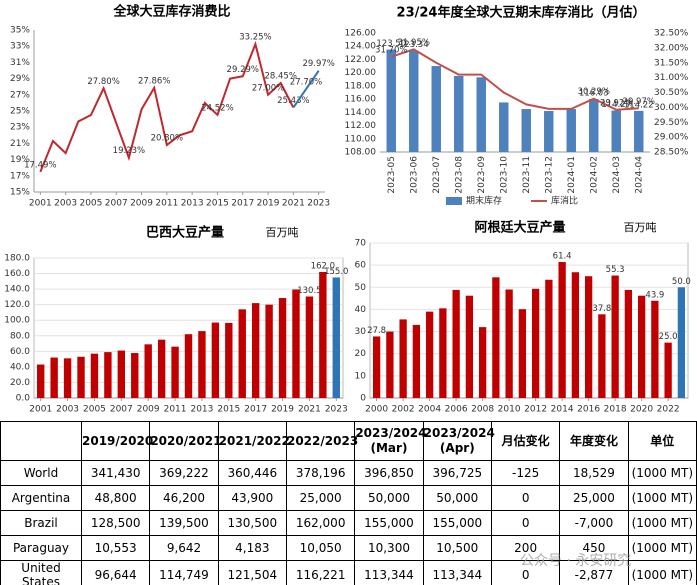 This screenshot has height=585, width=697. I want to click on value-label: 28.45%, so click(281, 77).